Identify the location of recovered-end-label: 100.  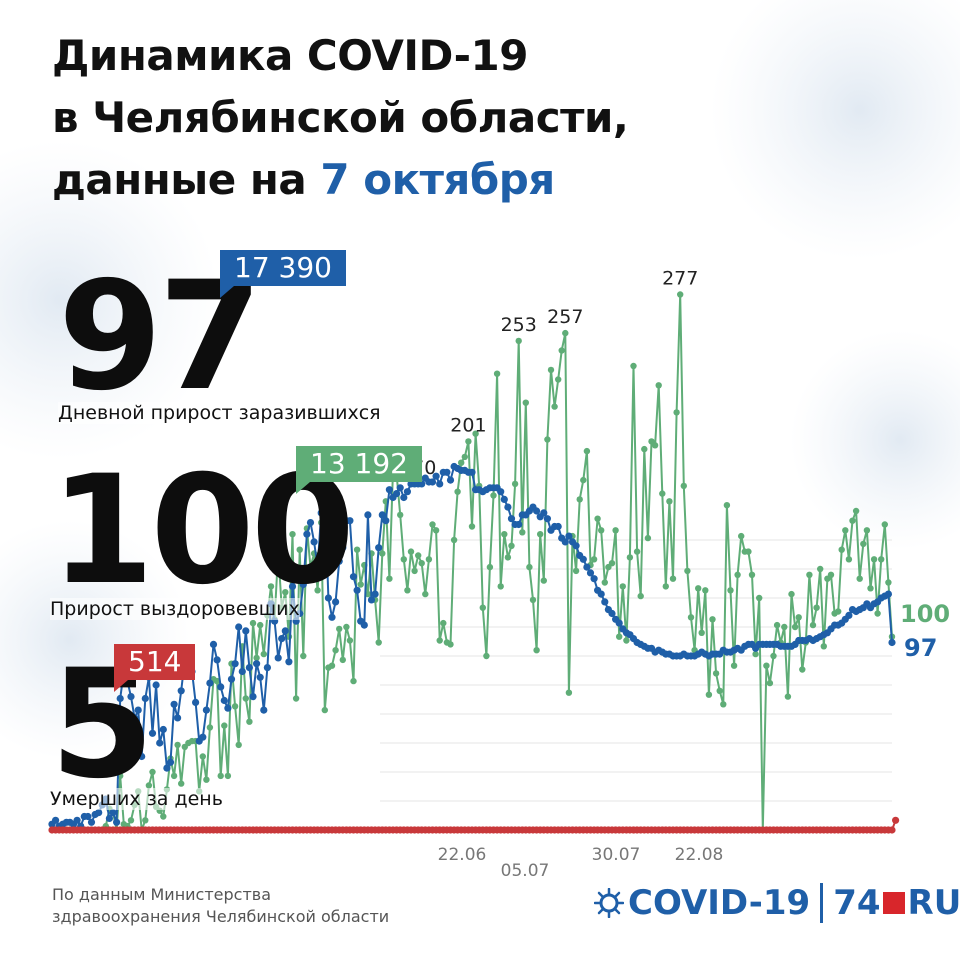
(925, 614).